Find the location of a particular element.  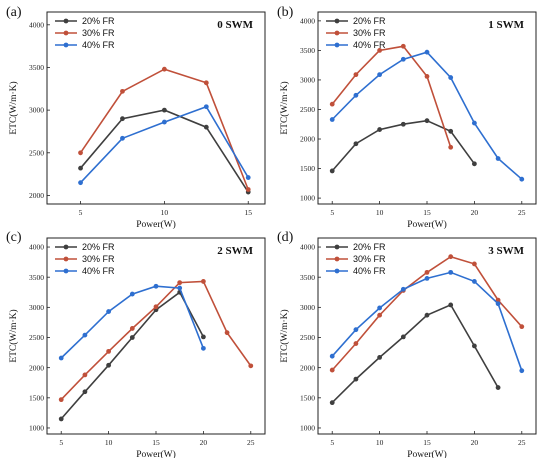

panel-title: 2 SWM is located at coordinates (235, 251).